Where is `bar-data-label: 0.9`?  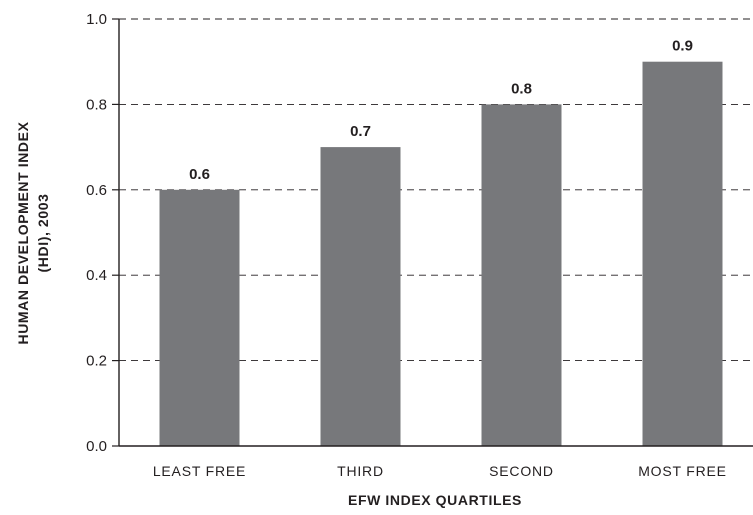 bar-data-label: 0.9 is located at coordinates (682, 46).